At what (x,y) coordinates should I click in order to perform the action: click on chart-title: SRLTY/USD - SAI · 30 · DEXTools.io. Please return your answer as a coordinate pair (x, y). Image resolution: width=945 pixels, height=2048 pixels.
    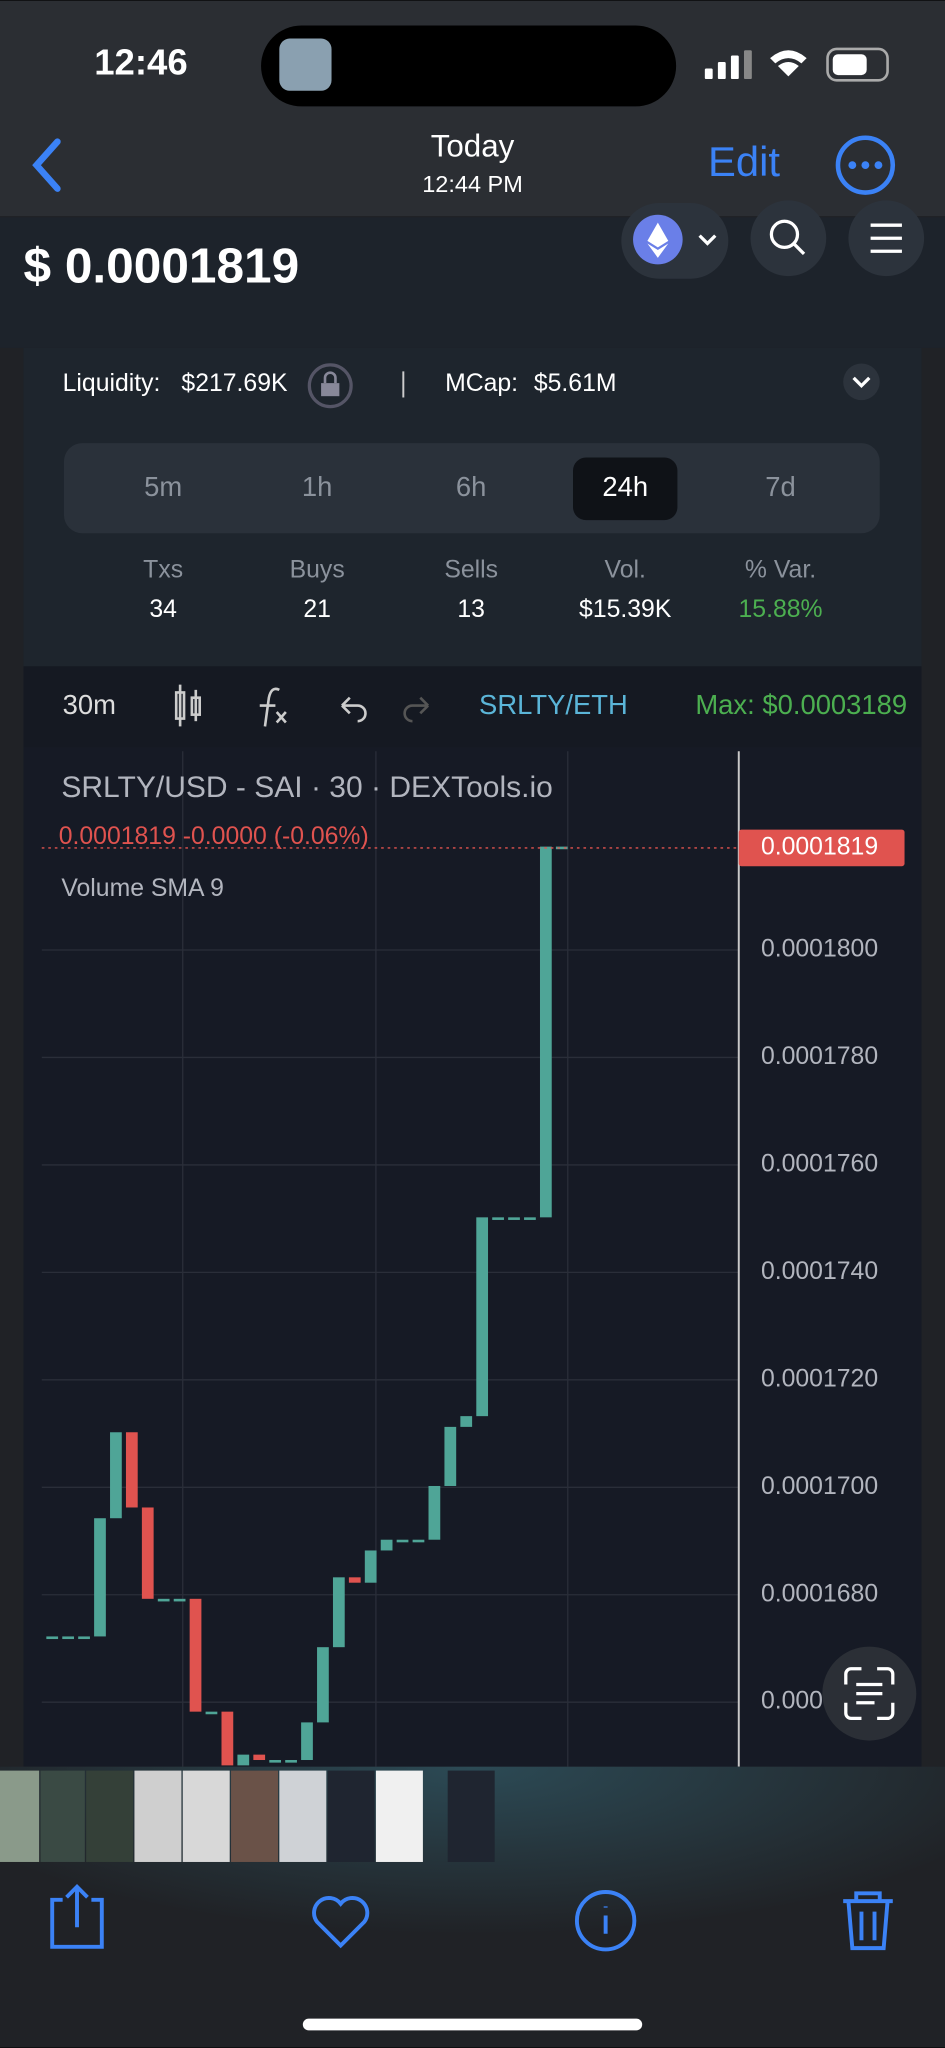
    Looking at the image, I should click on (307, 787).